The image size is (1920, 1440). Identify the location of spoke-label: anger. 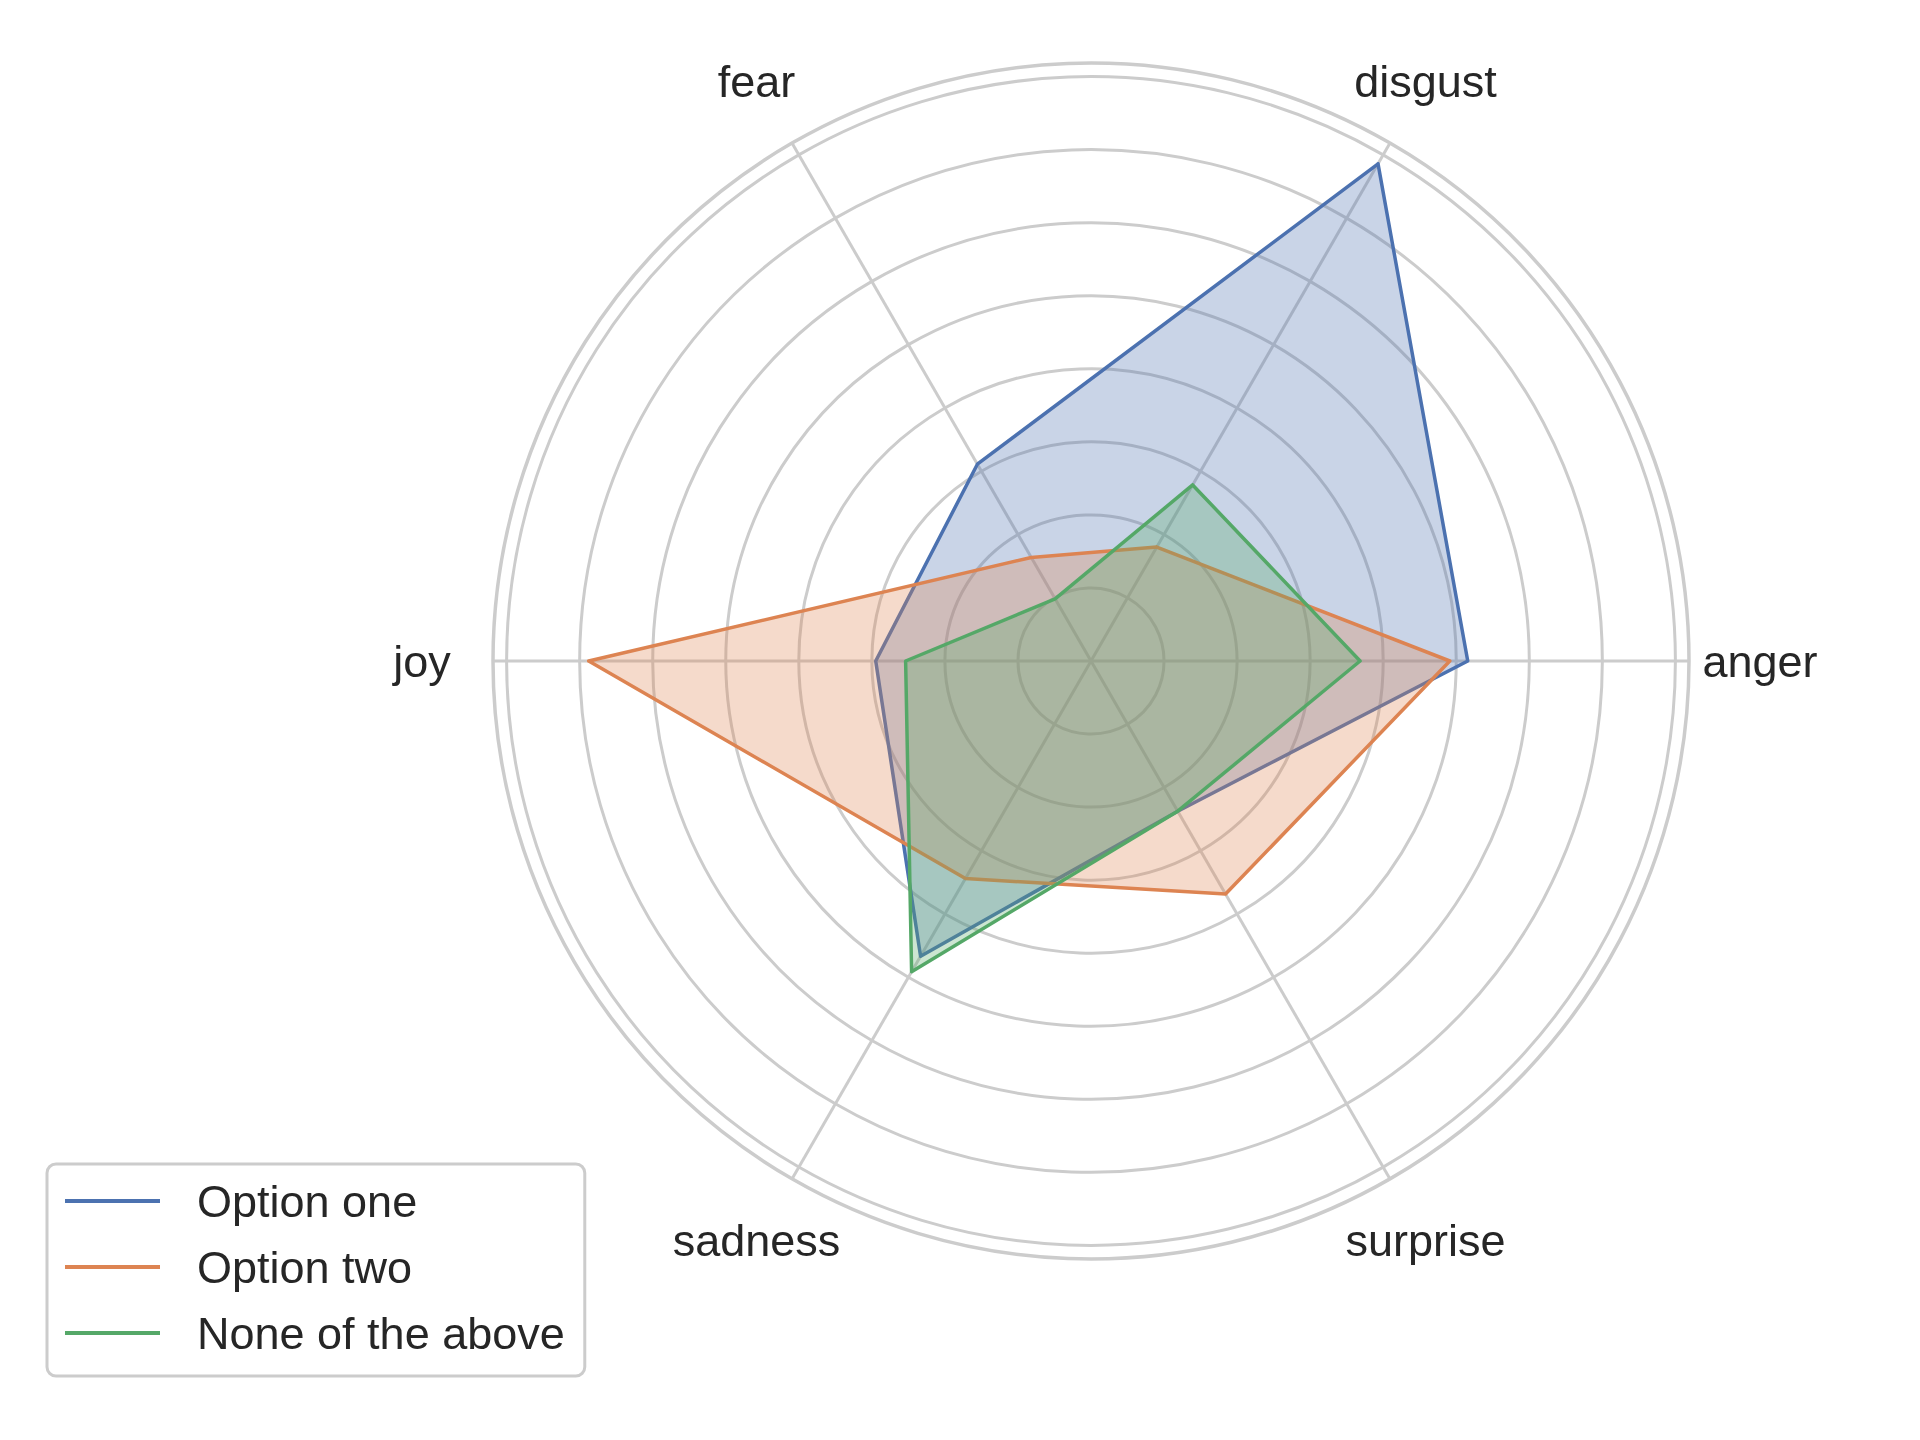
(1760, 661).